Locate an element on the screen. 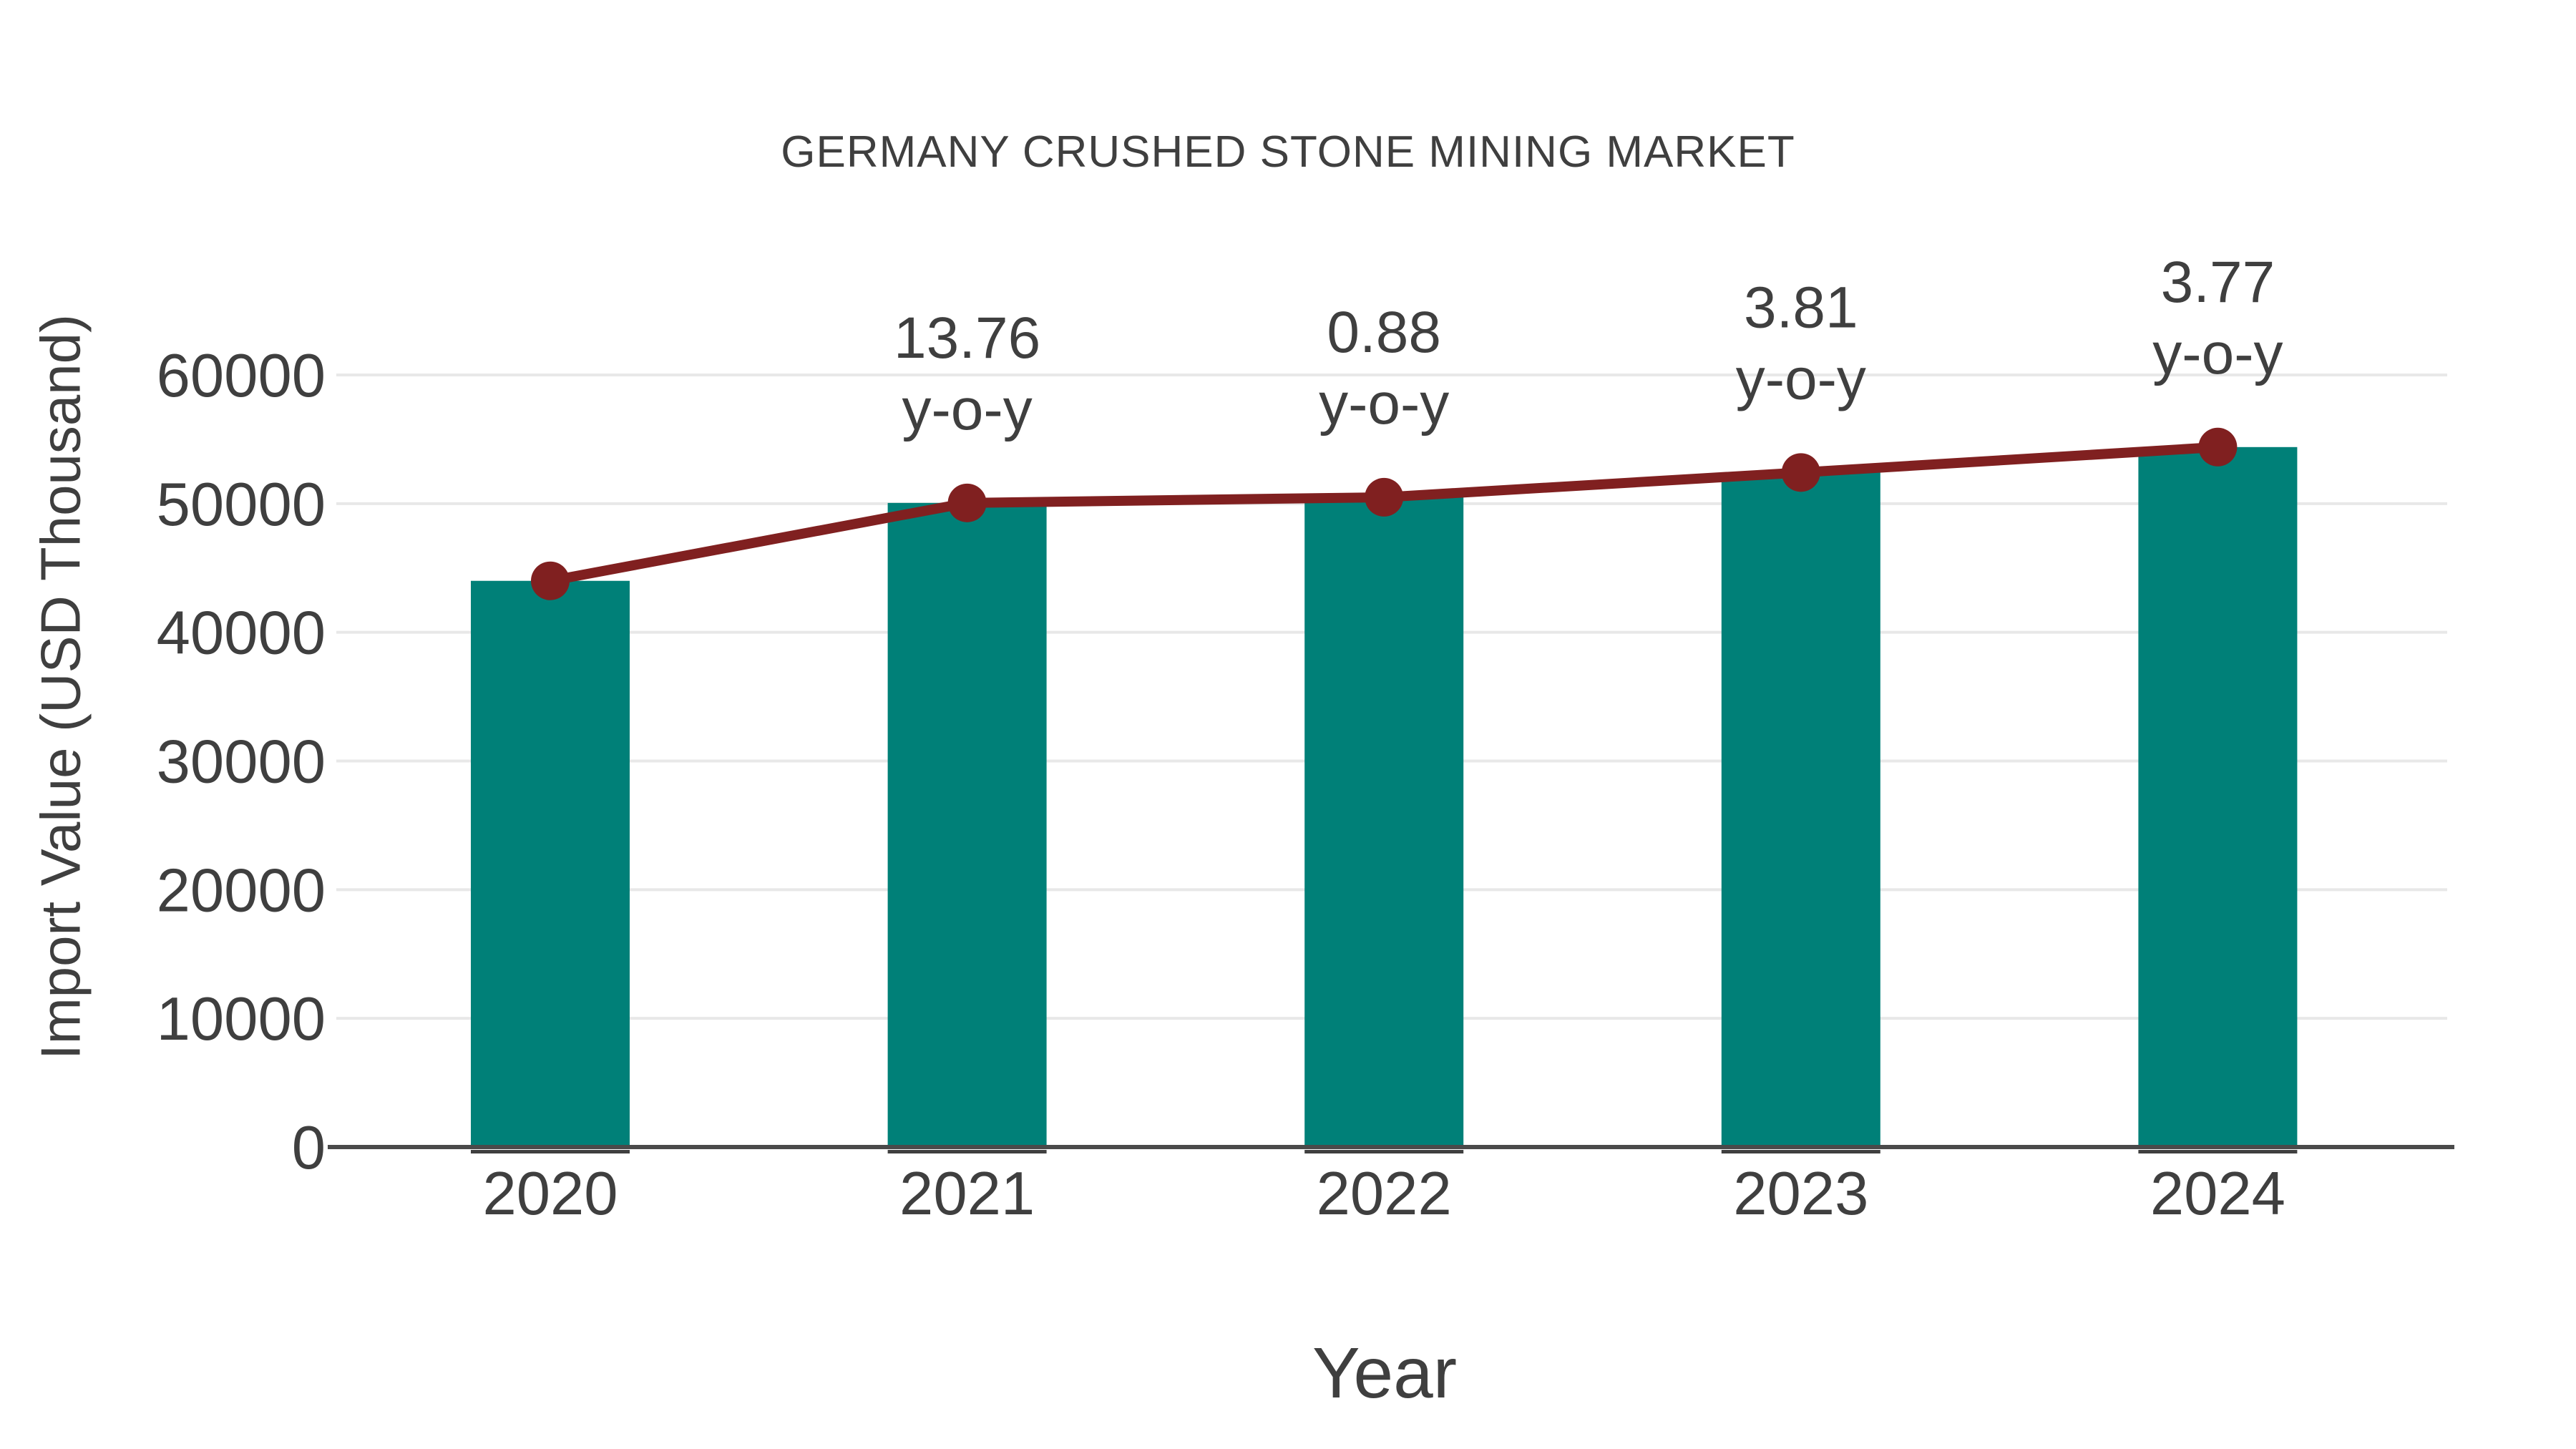  y-axis-title: Import Value (USD Thousand) is located at coordinates (60, 687).